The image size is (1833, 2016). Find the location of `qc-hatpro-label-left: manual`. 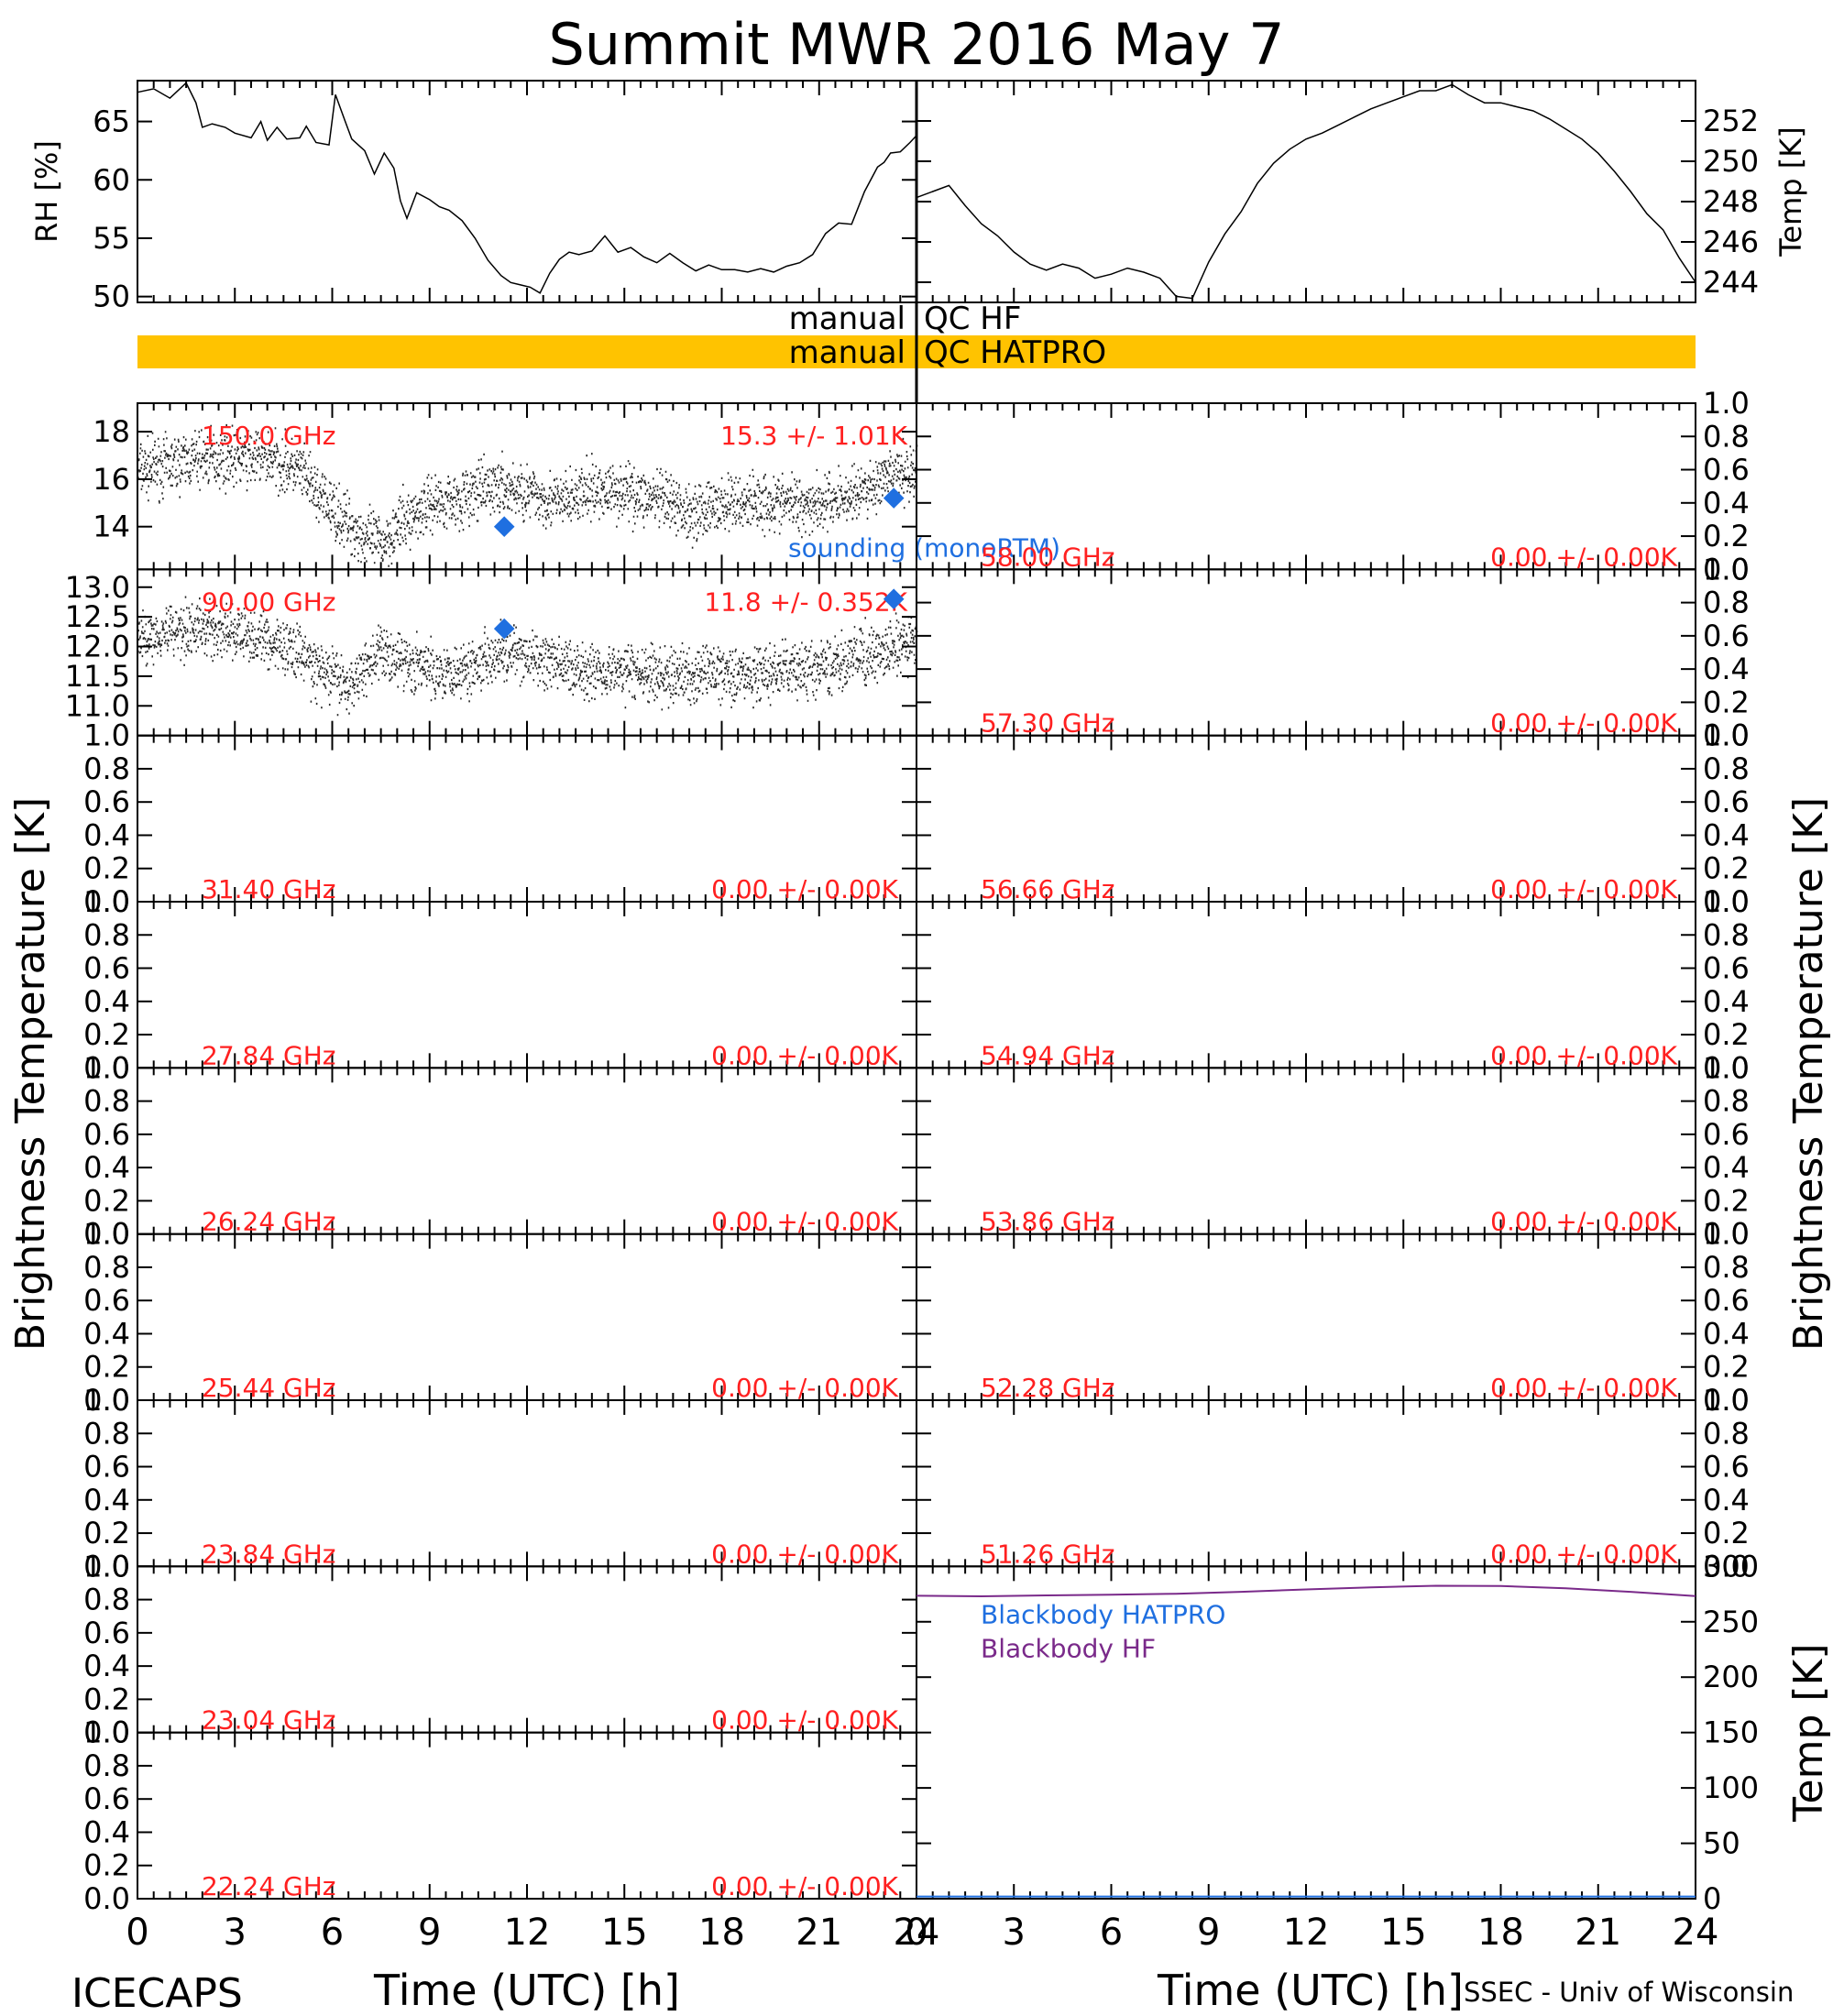

qc-hatpro-label-left: manual is located at coordinates (847, 352).